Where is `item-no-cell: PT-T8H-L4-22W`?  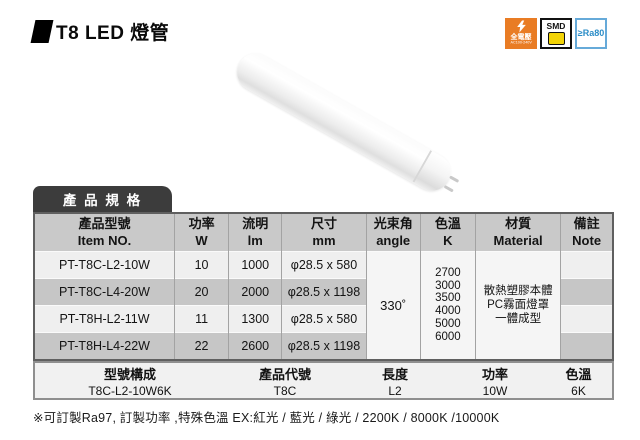 item-no-cell: PT-T8H-L4-22W is located at coordinates (104, 346).